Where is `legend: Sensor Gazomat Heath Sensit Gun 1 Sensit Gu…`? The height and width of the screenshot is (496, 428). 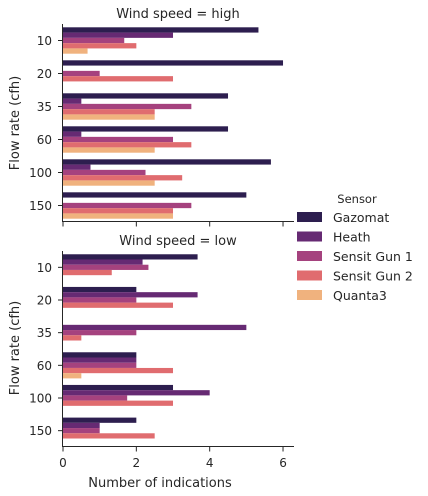 legend: Sensor Gazomat Heath Sensit Gun 1 Sensit Gu… is located at coordinates (355, 247).